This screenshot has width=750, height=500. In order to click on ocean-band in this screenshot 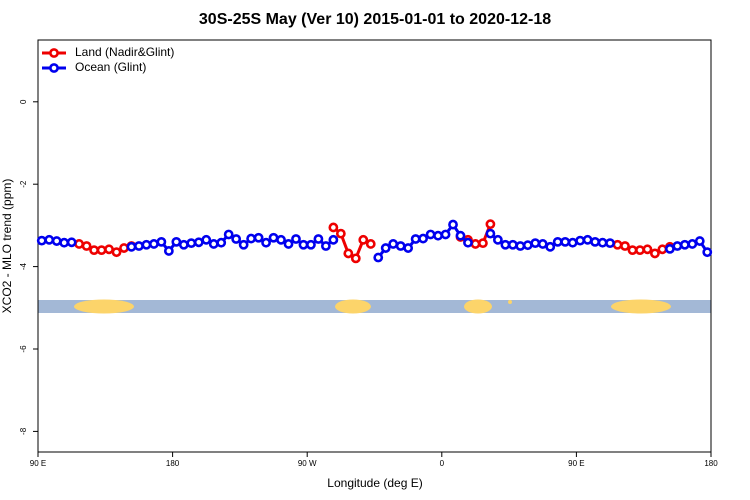, I will do `click(374, 306)`.